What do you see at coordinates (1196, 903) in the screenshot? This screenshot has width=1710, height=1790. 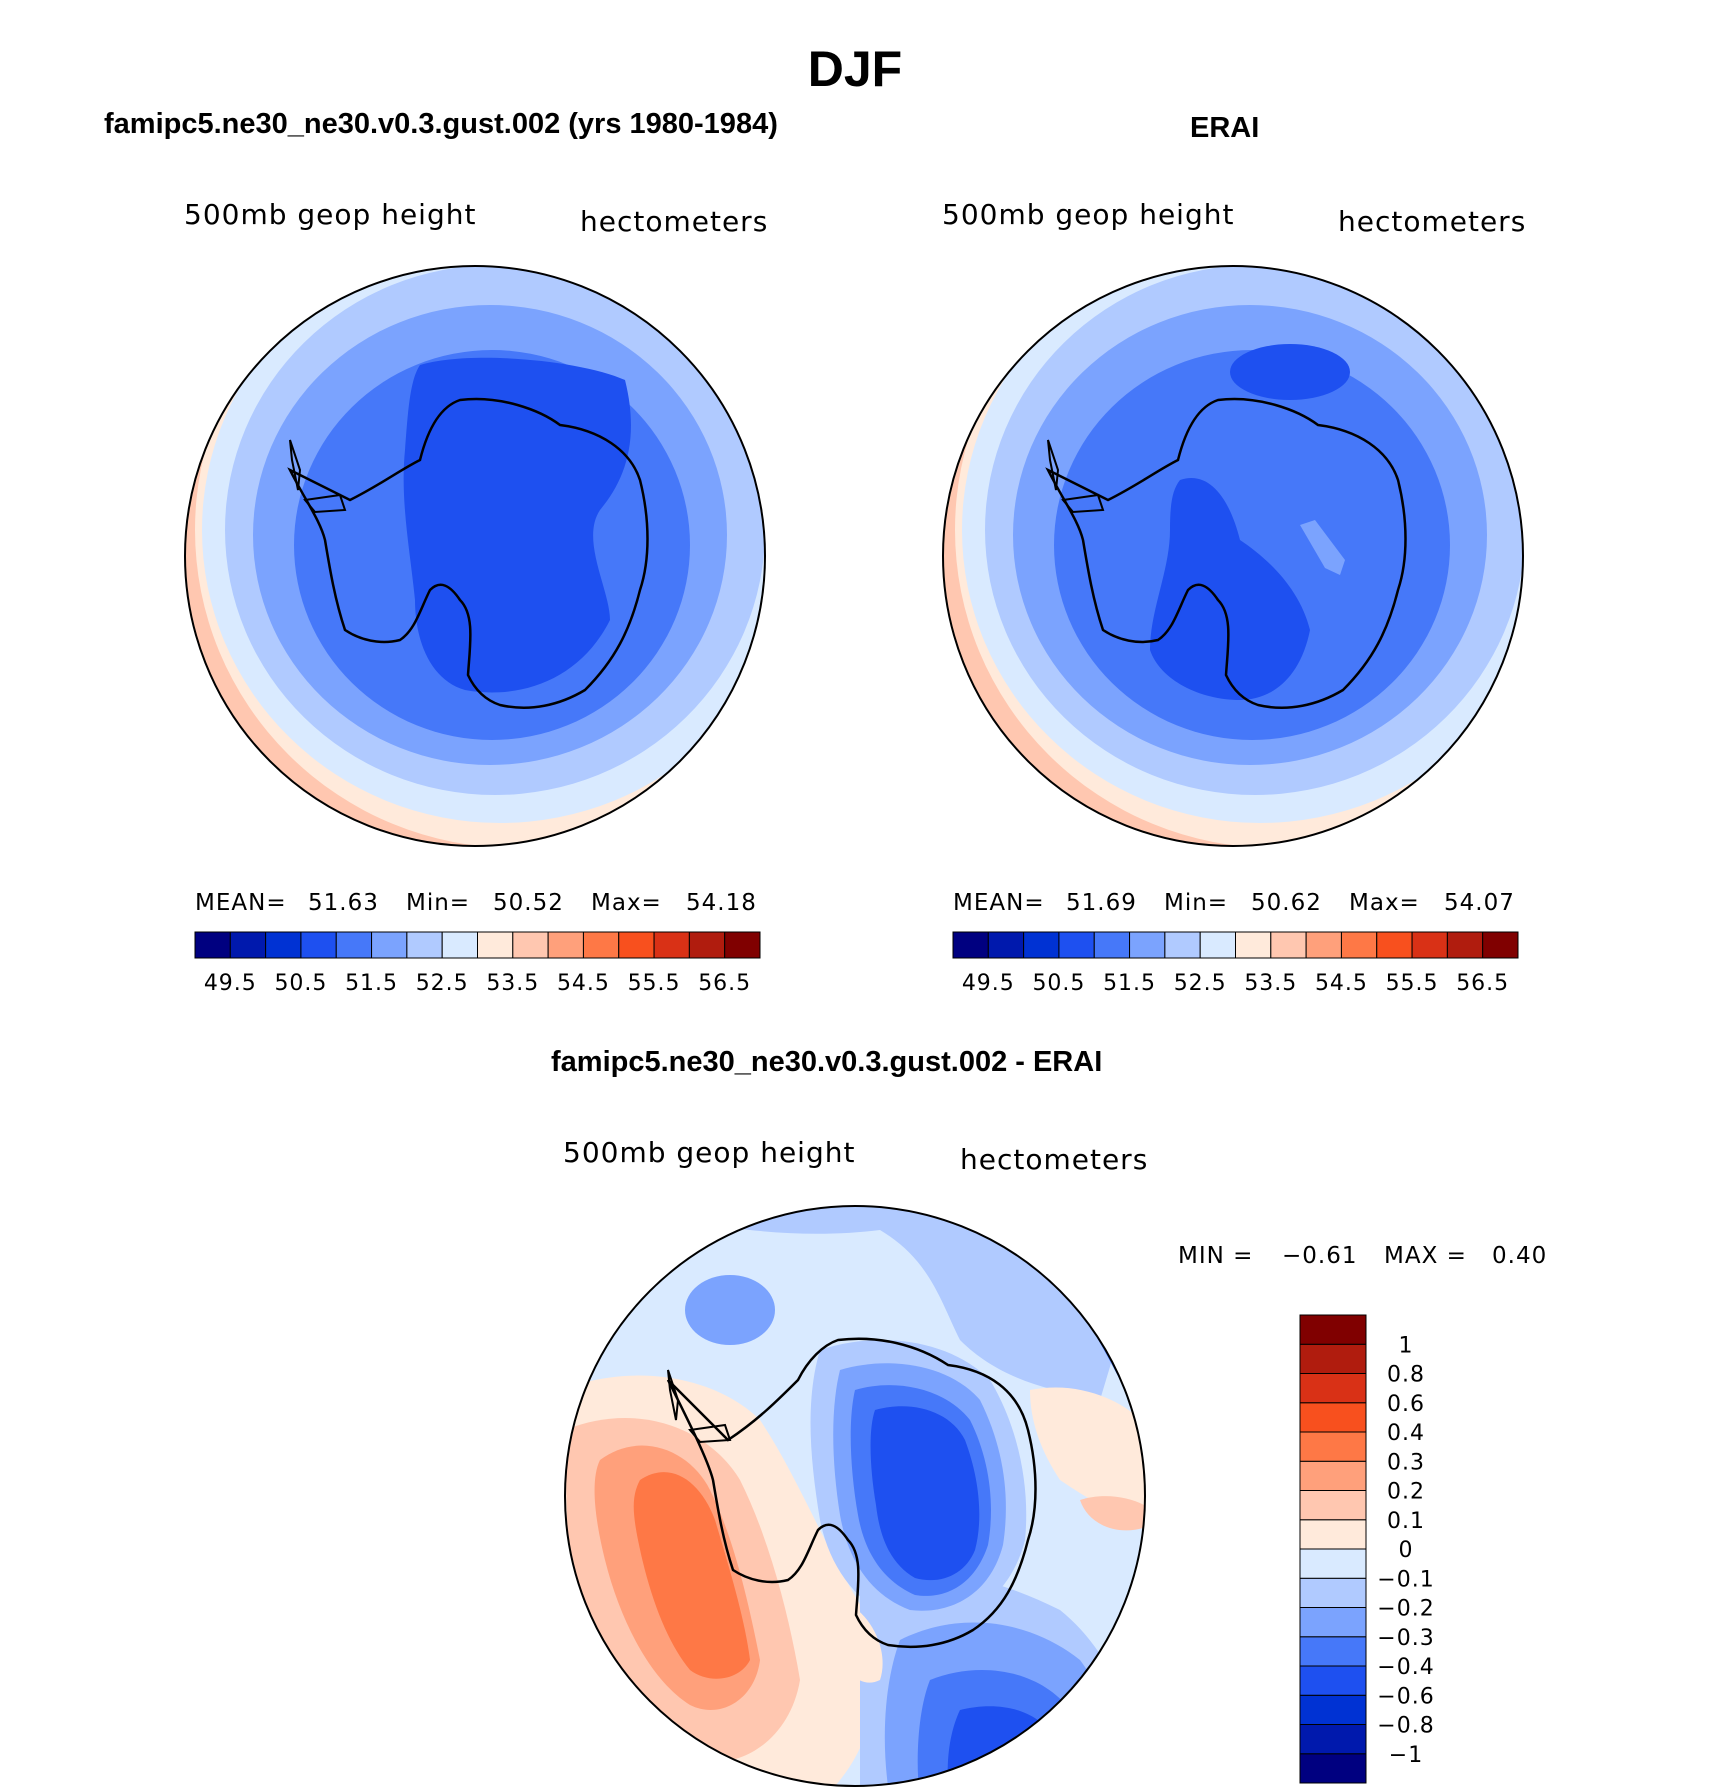 I see `obs-min-label: Min=` at bounding box center [1196, 903].